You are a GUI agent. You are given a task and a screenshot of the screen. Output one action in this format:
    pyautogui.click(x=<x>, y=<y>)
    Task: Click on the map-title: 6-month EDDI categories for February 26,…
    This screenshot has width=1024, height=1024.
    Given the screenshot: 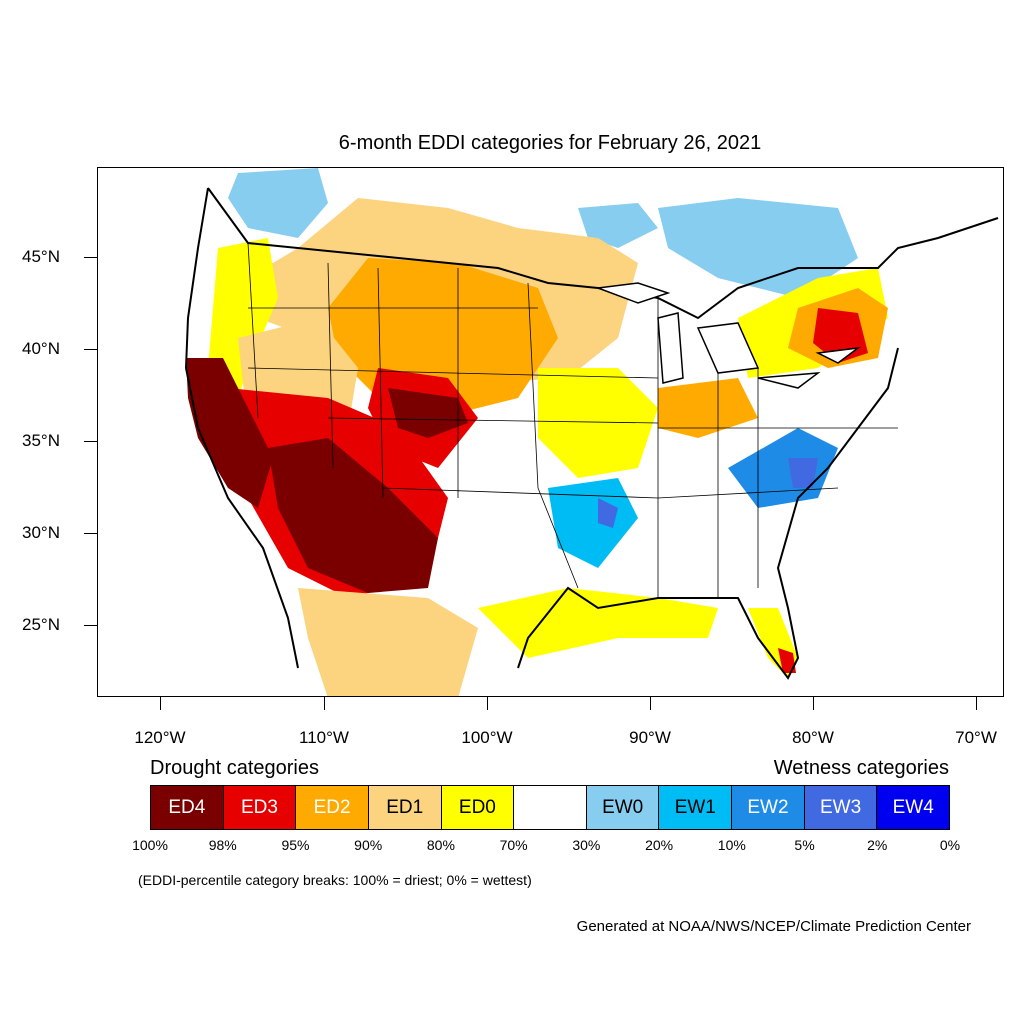 What is the action you would take?
    pyautogui.click(x=550, y=143)
    